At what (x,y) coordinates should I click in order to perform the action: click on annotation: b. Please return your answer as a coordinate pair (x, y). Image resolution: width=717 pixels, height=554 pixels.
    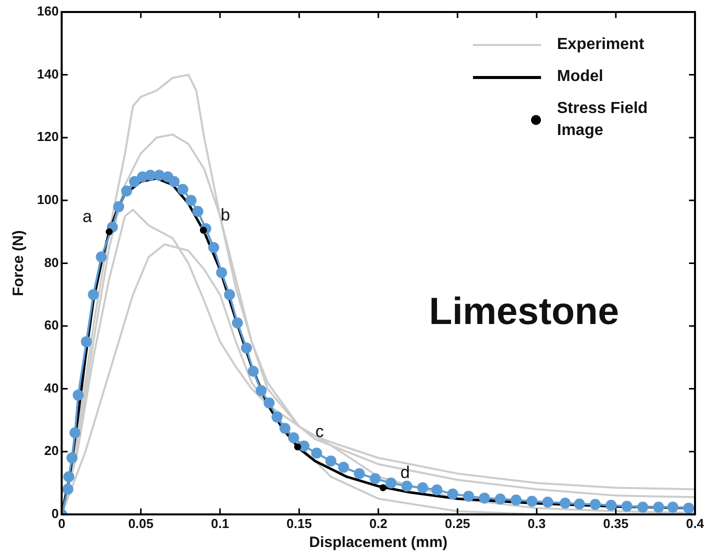
    Looking at the image, I should click on (225, 214).